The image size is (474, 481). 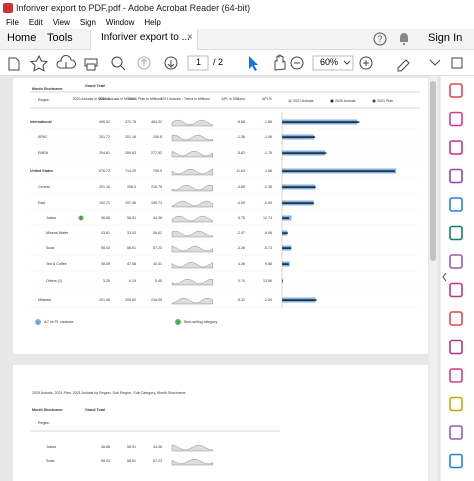 What do you see at coordinates (234, 99) in the screenshot?
I see `column-header: ΔPL in Millions` at bounding box center [234, 99].